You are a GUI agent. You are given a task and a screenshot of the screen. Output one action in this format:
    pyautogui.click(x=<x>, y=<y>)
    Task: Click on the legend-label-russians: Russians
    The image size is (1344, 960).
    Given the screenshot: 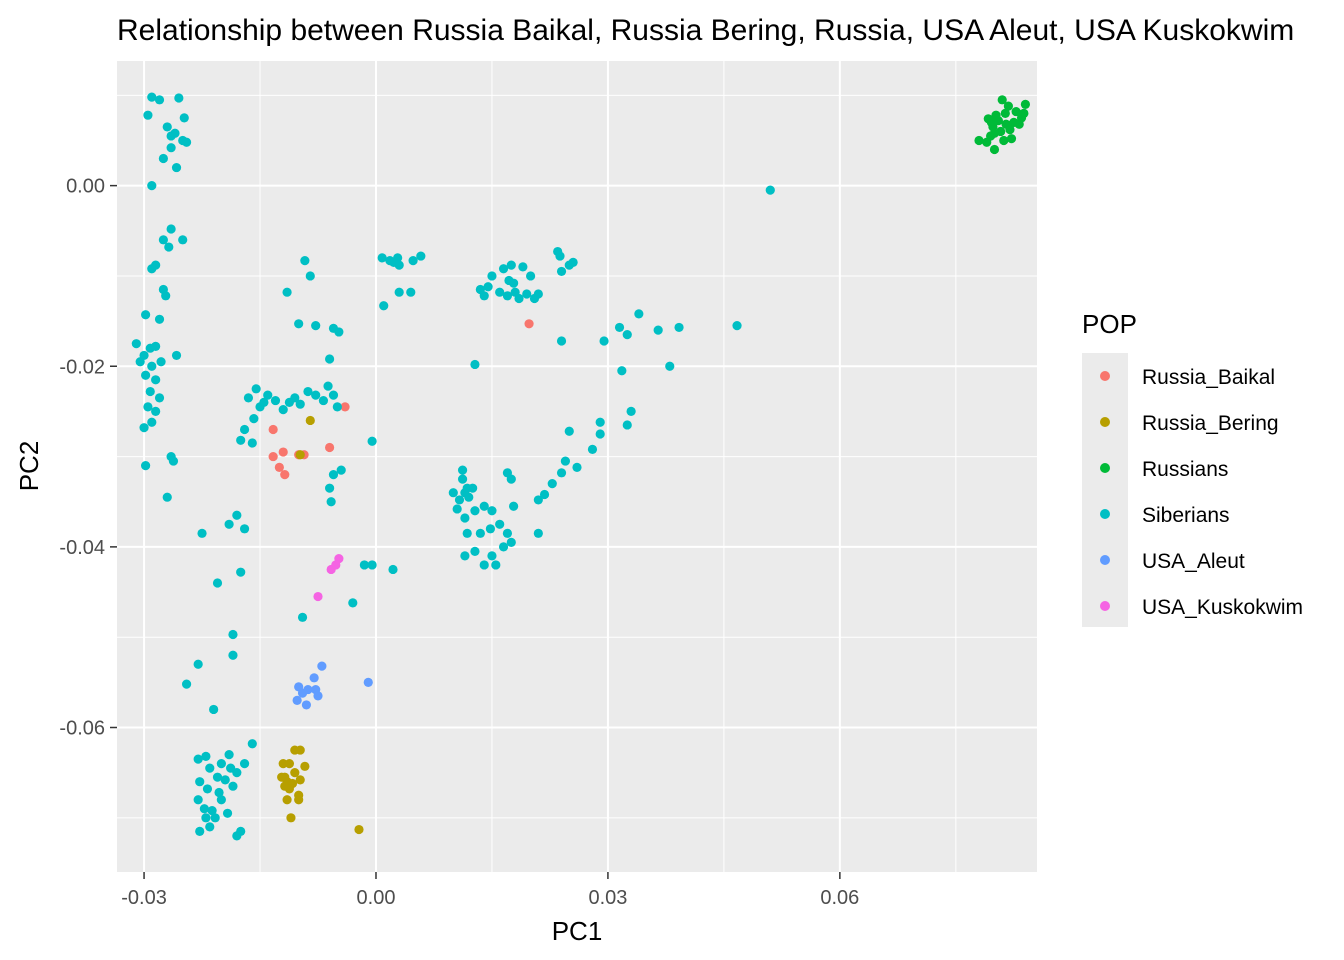 What is the action you would take?
    pyautogui.click(x=1185, y=469)
    